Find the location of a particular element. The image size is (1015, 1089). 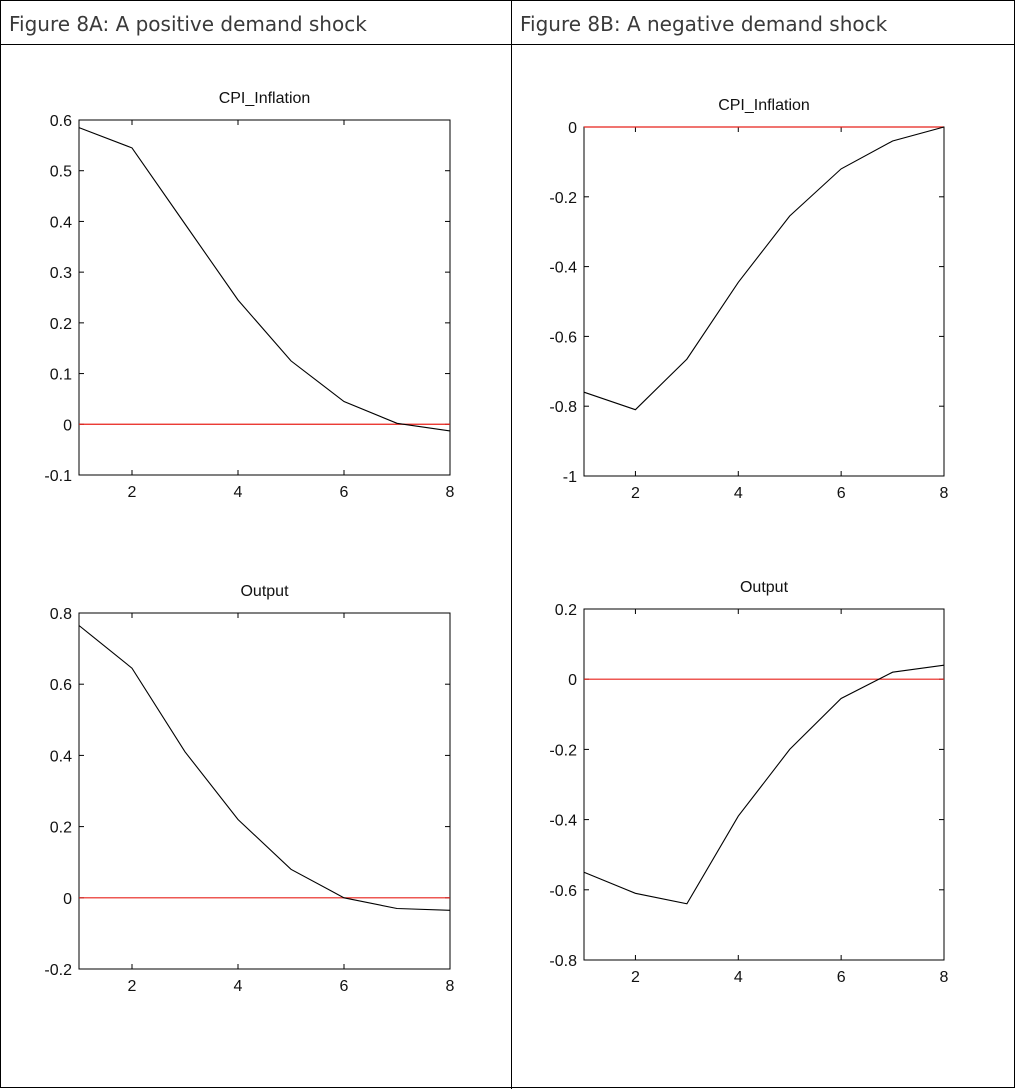

column-divider is located at coordinates (511, 545).